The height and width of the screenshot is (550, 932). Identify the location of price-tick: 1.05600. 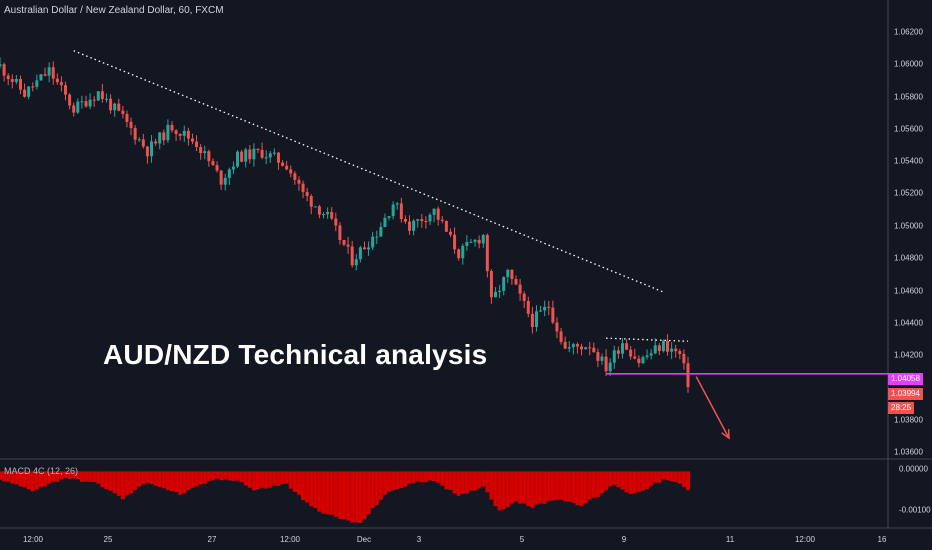
(908, 129).